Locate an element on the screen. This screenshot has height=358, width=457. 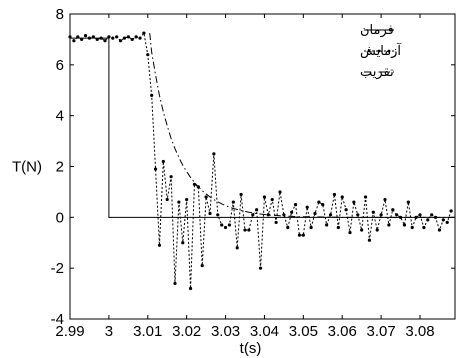
x-tick-label: 3.01 is located at coordinates (147, 331).